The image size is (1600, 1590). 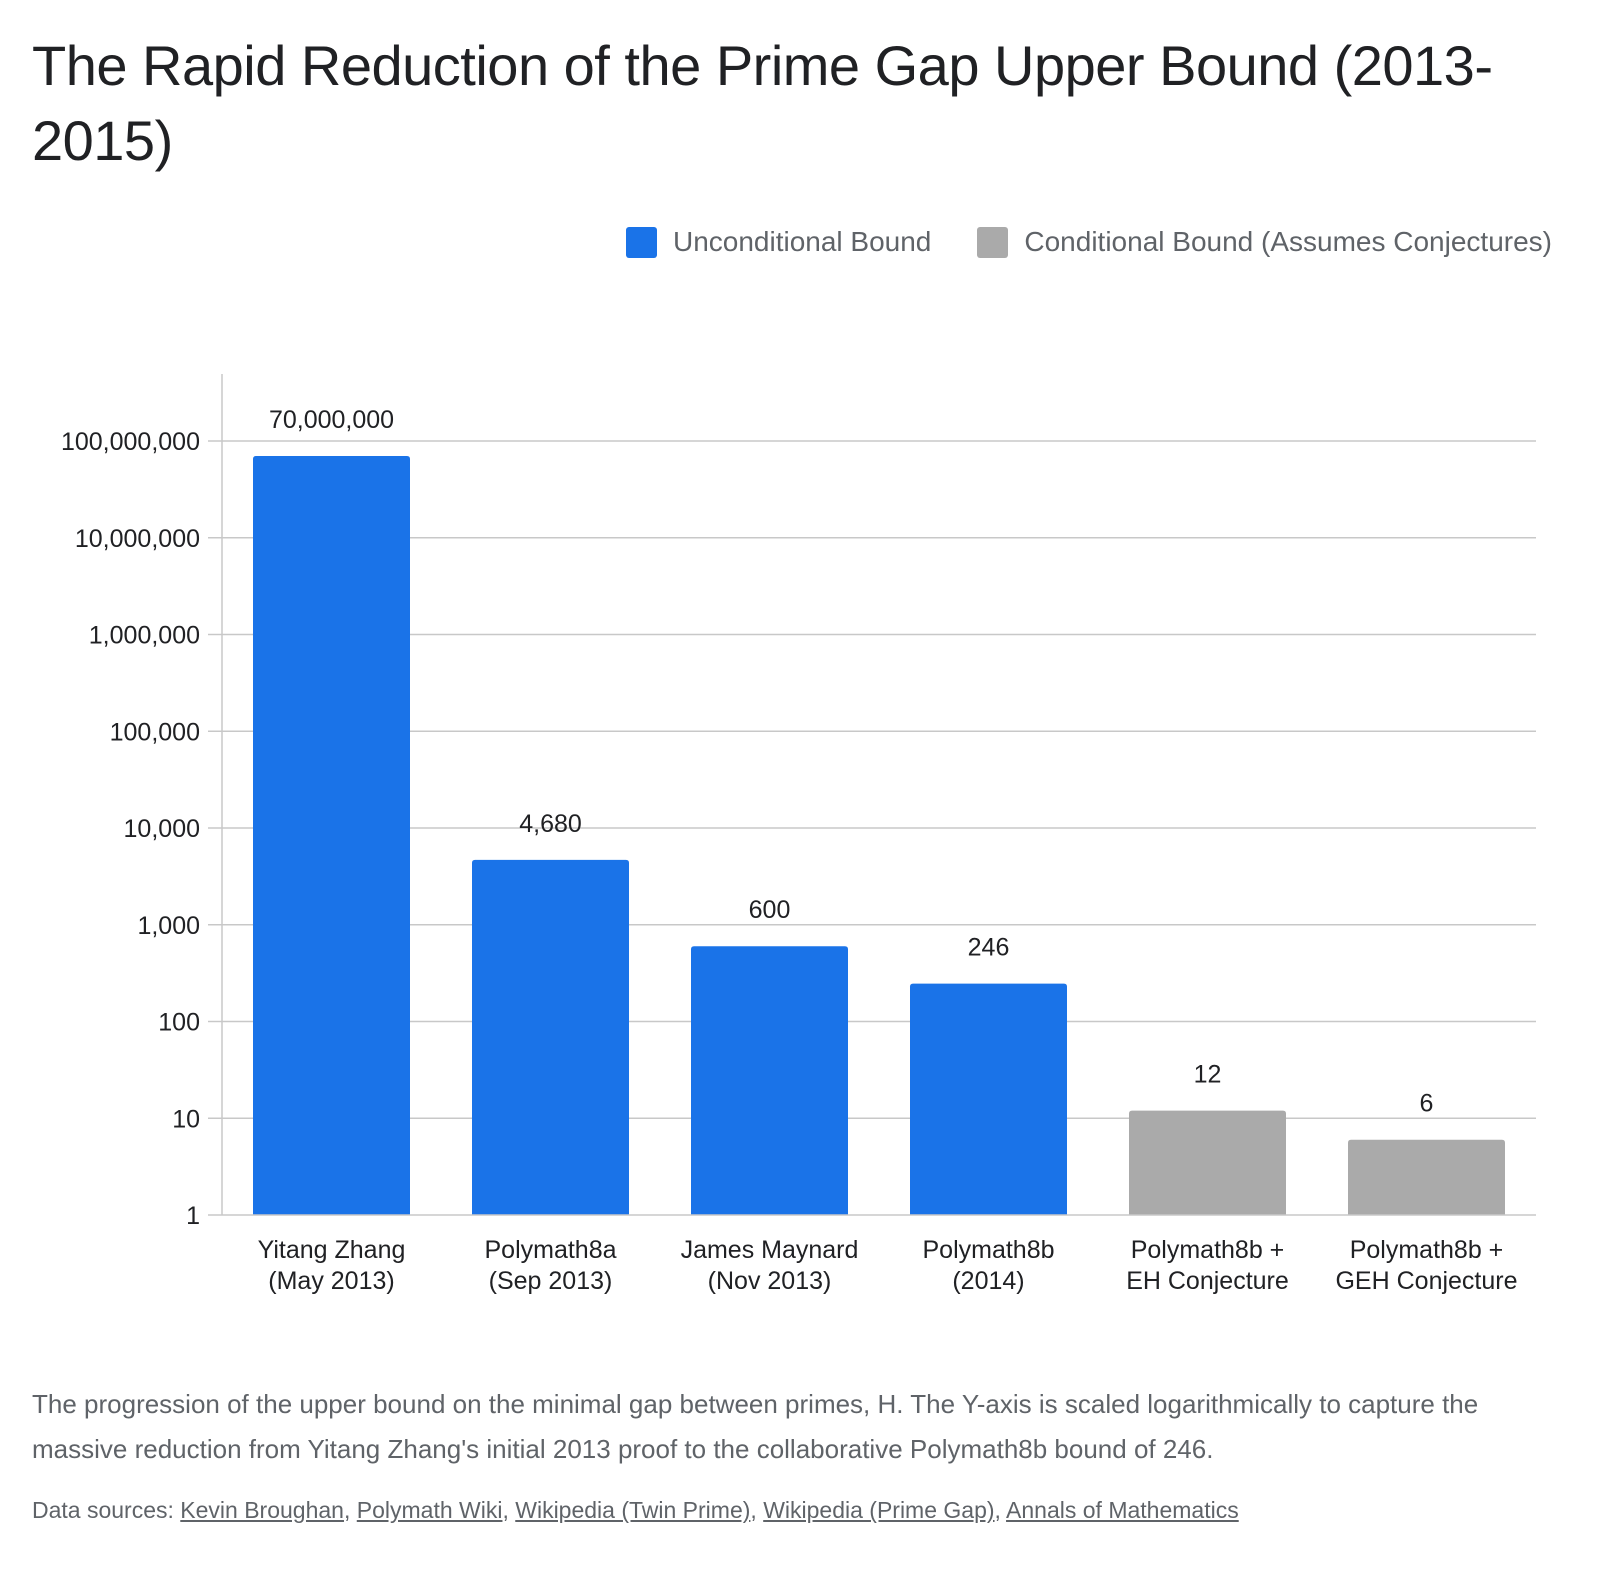 What do you see at coordinates (770, 1281) in the screenshot?
I see `x-tick-label: (Nov 2013)` at bounding box center [770, 1281].